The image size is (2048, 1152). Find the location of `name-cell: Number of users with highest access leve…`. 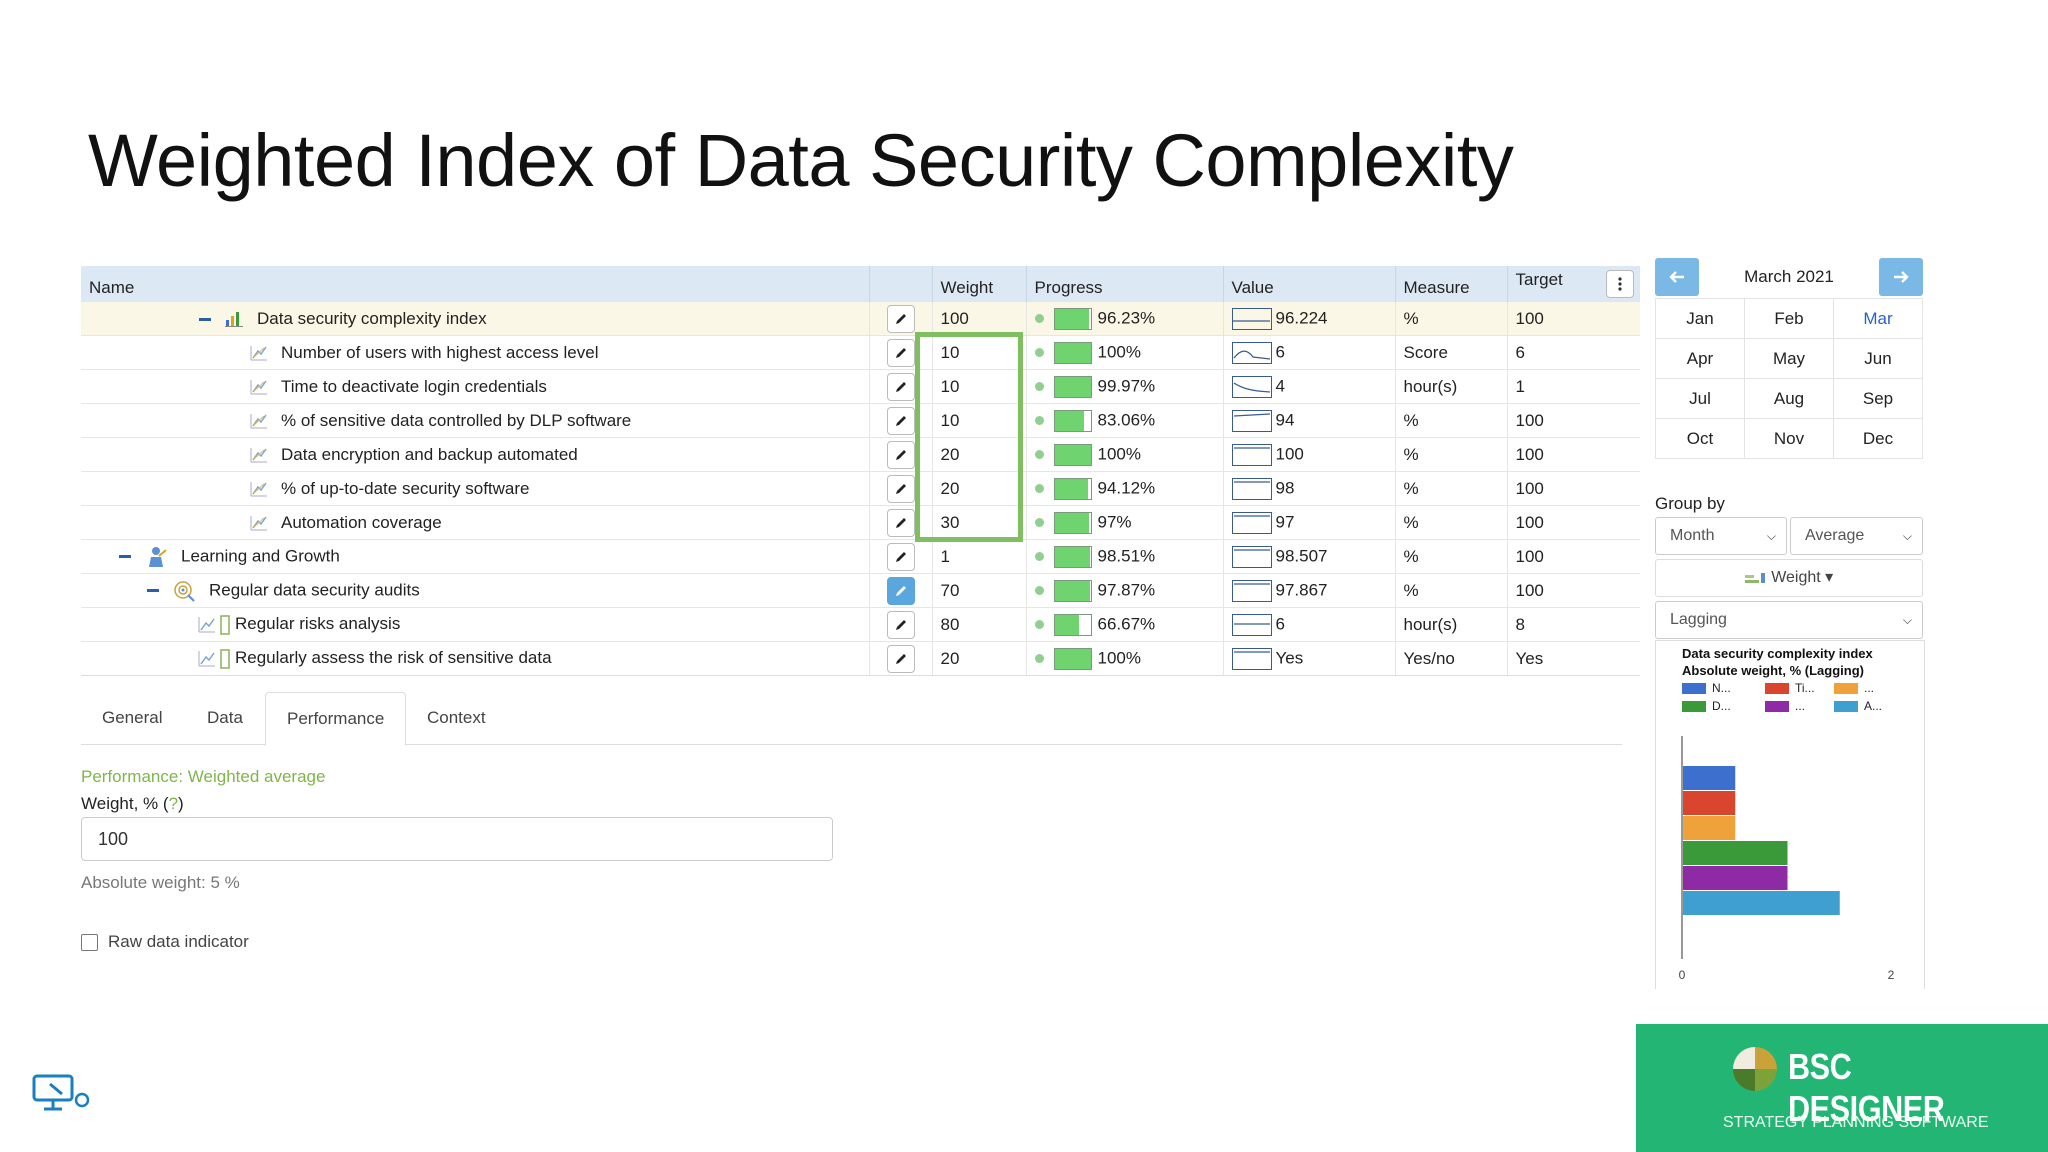

name-cell: Number of users with highest access leve… is located at coordinates (475, 352).